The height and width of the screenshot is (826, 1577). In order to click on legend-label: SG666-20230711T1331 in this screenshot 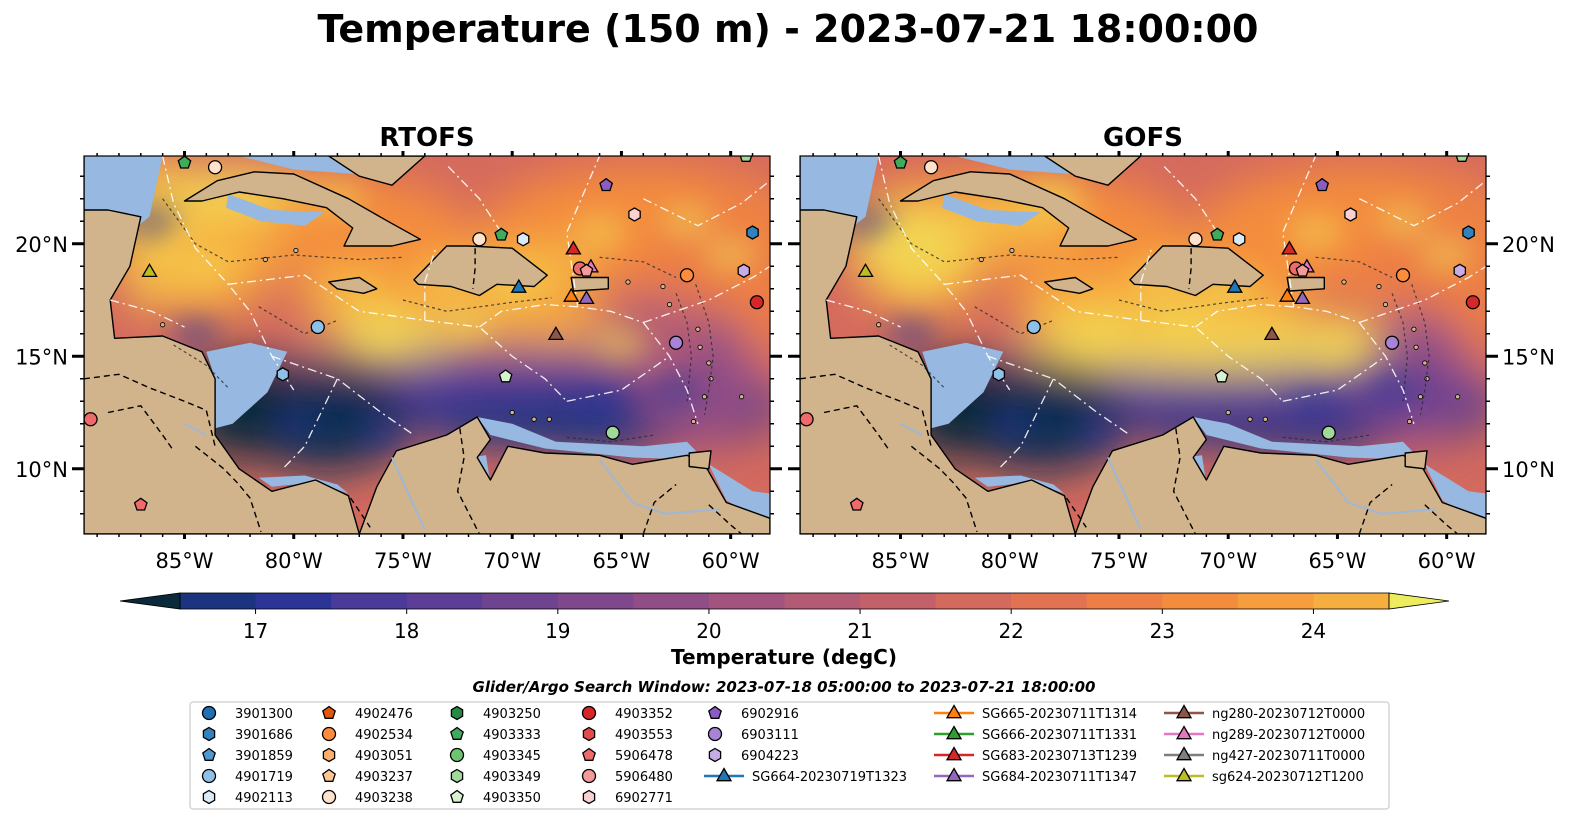, I will do `click(1059, 735)`.